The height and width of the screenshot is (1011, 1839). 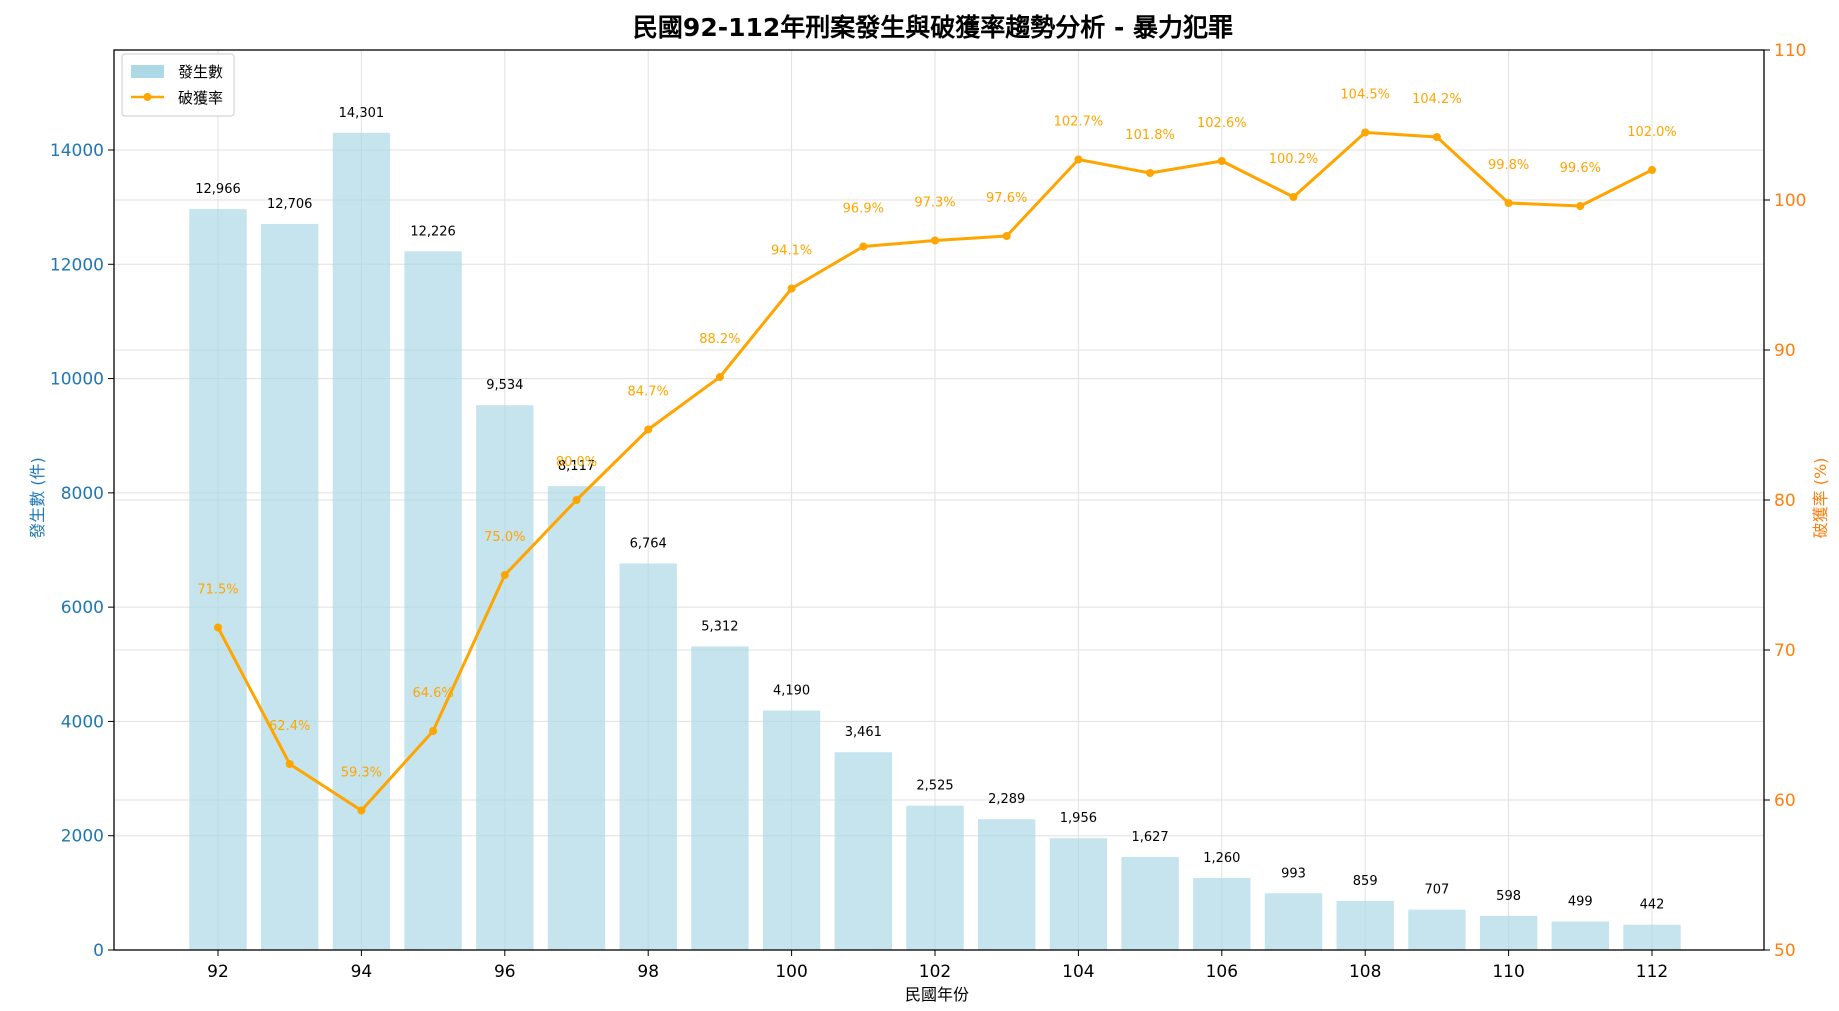 I want to click on bar-value-label: 9,534, so click(x=504, y=385).